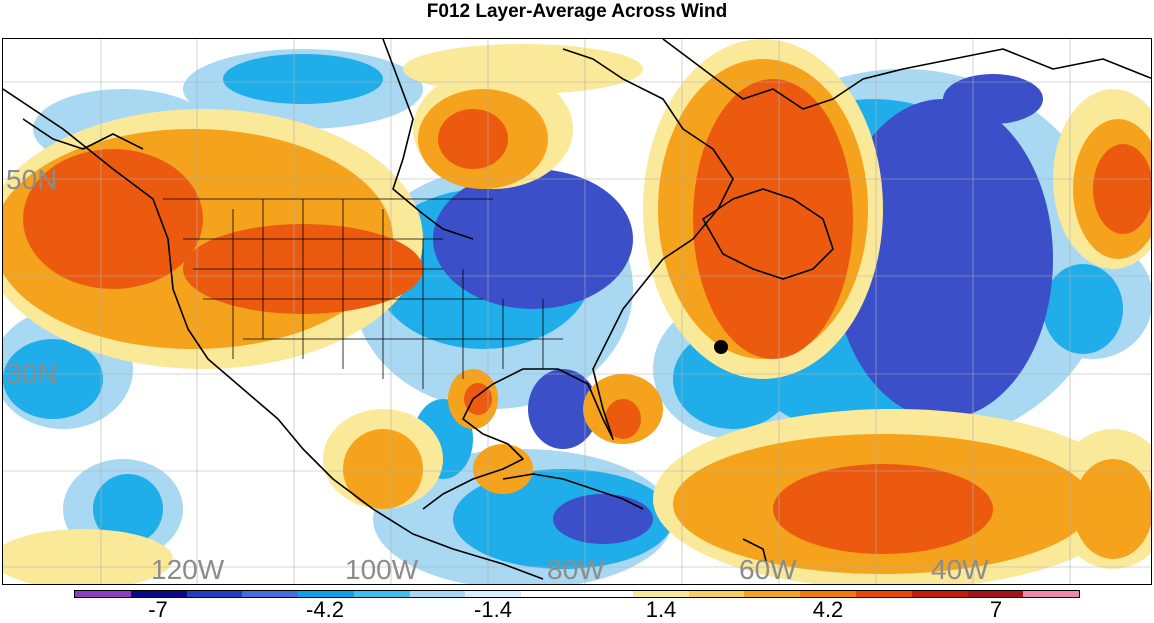  I want to click on lat-label-30n: 30N, so click(32, 373).